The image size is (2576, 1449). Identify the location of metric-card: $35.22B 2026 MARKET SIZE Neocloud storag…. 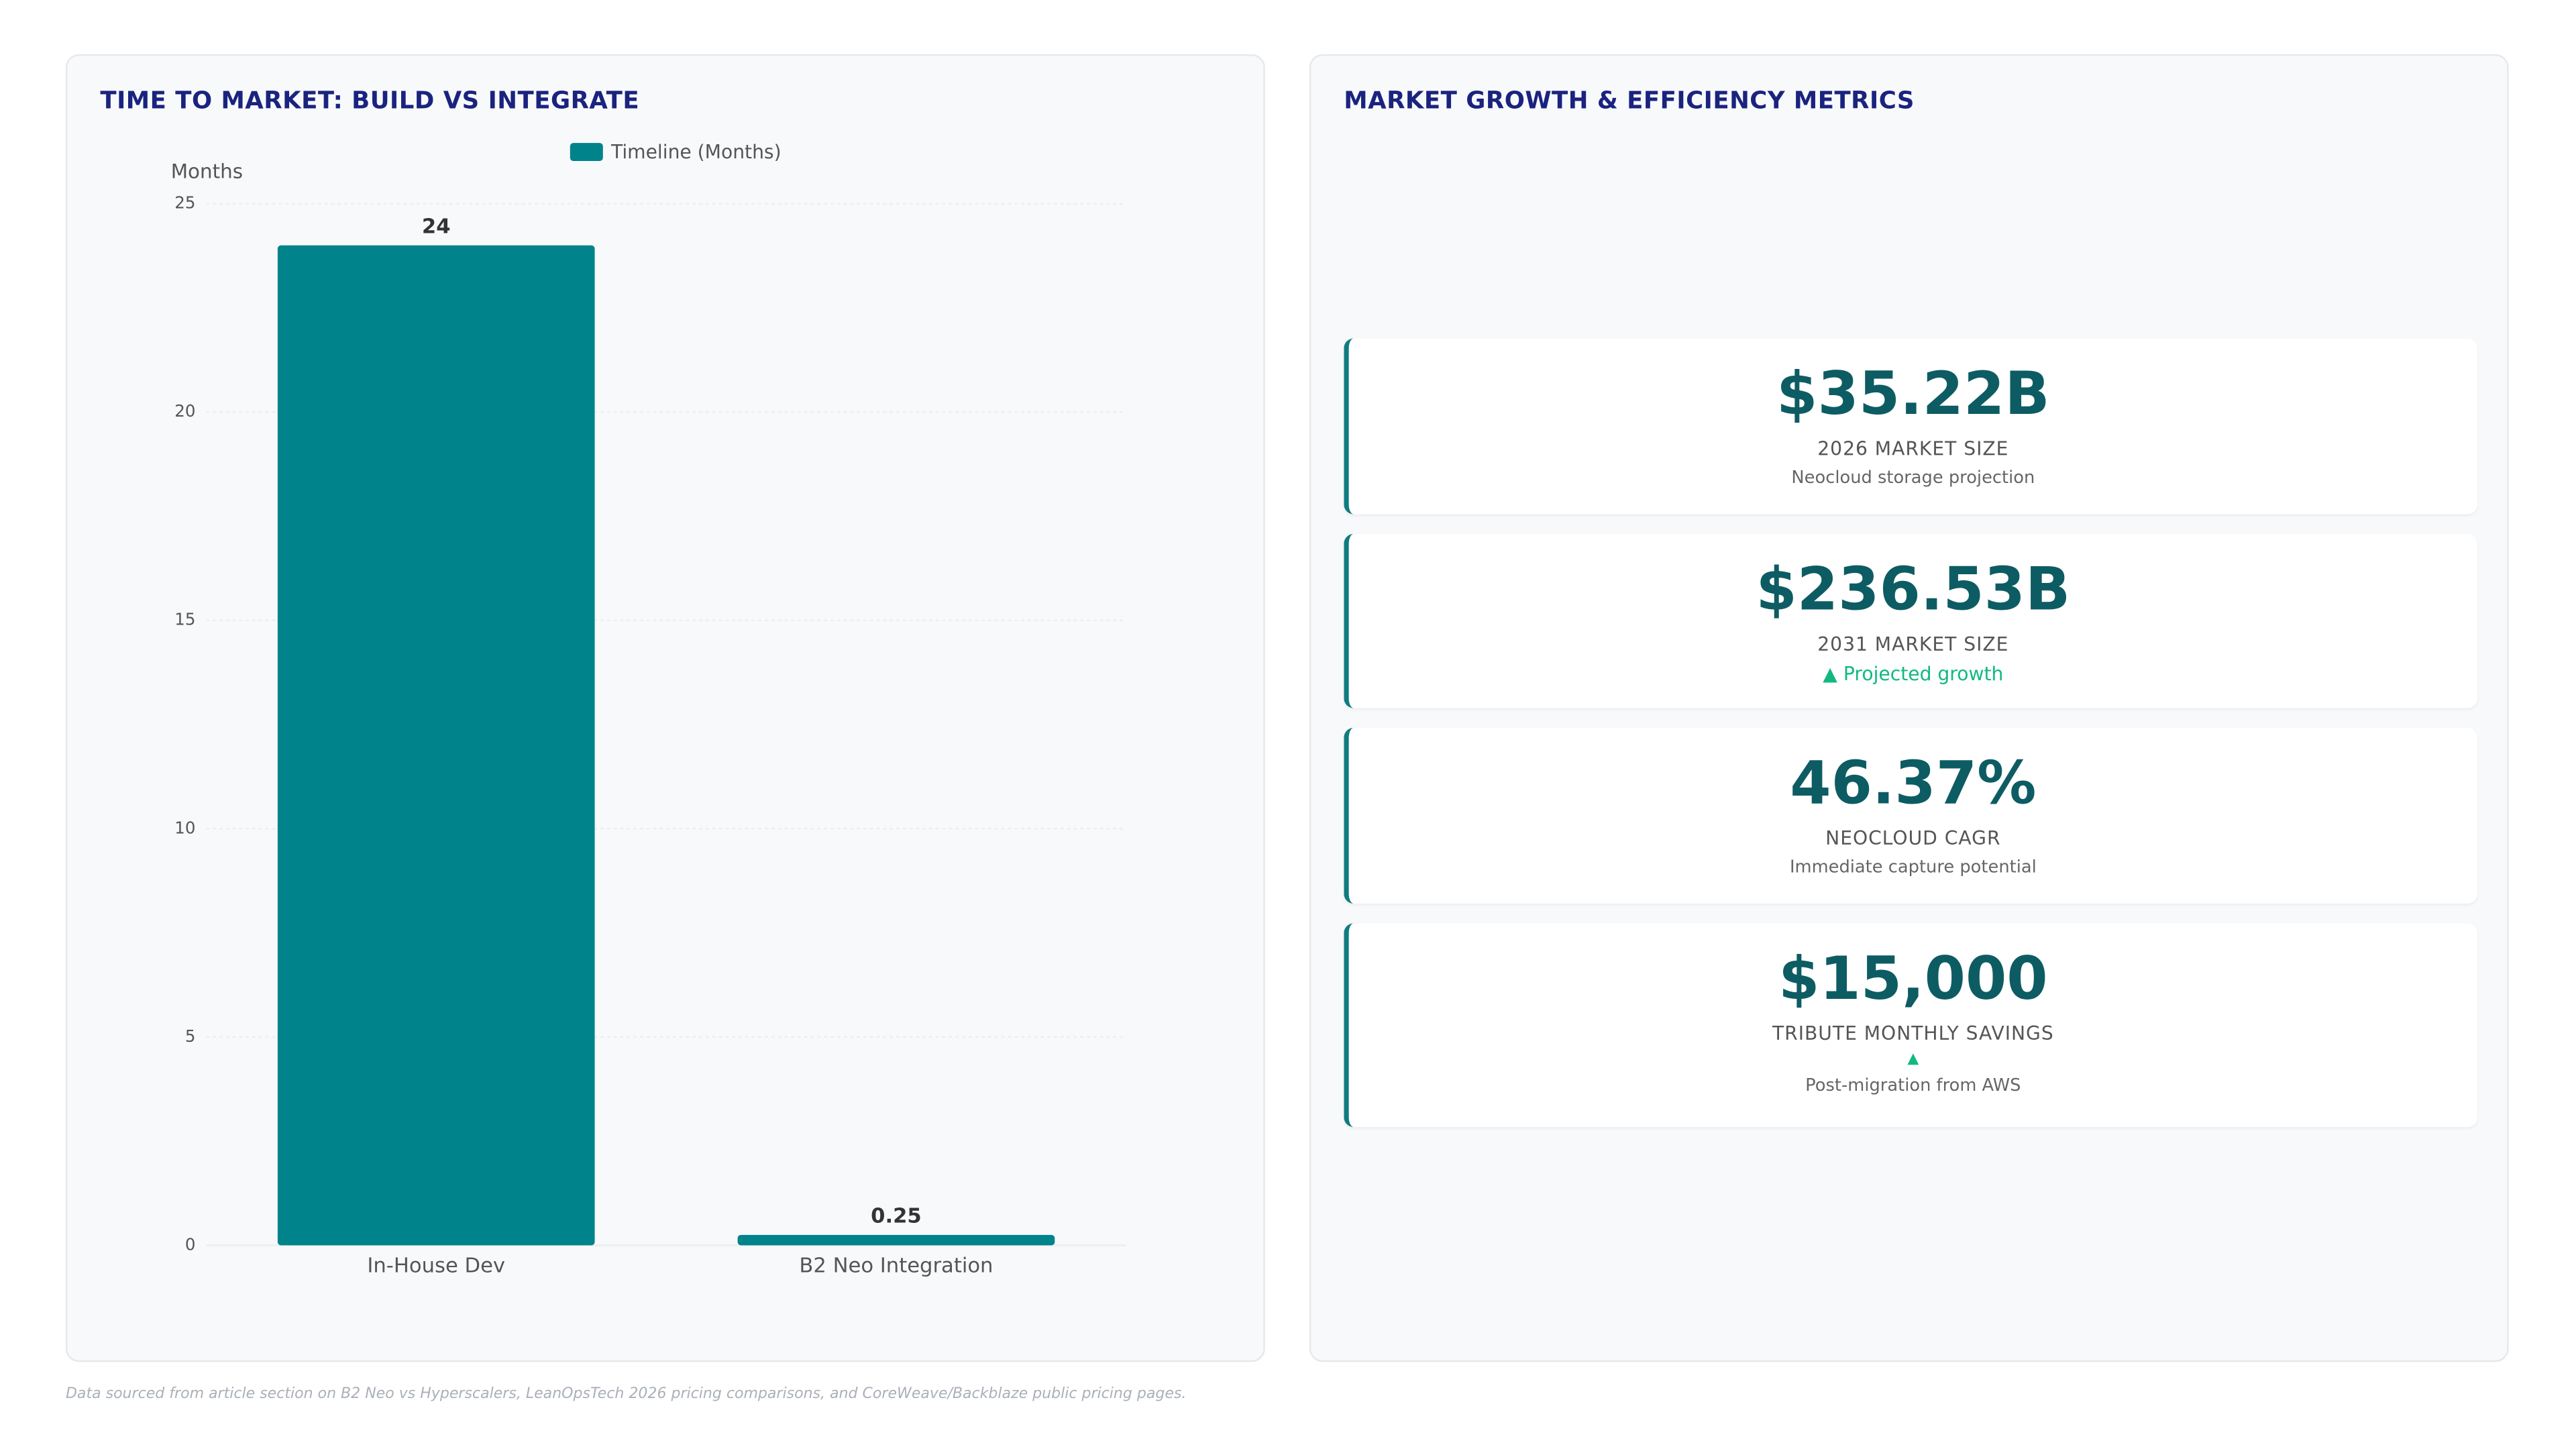
(1911, 426).